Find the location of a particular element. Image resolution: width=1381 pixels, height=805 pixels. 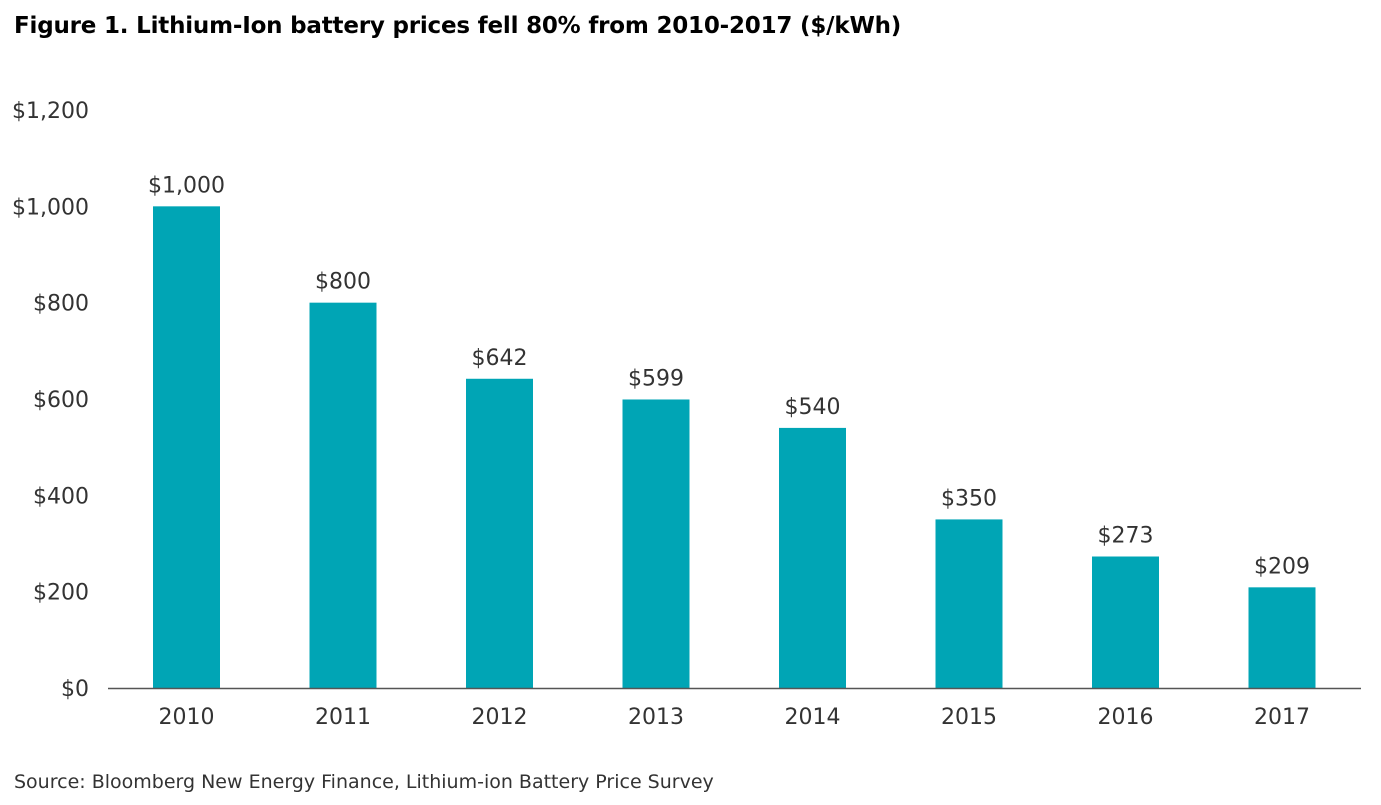

y-axis-ticks: $0 $200 $400 $600 $800 $1,000 $1,200 is located at coordinates (50, 400).